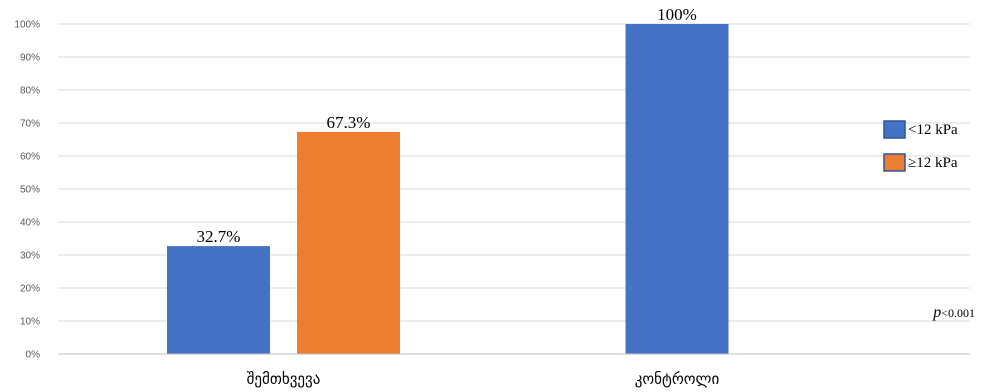  Describe the element at coordinates (33, 355) in the screenshot. I see `y-tick-label: 0%` at that location.